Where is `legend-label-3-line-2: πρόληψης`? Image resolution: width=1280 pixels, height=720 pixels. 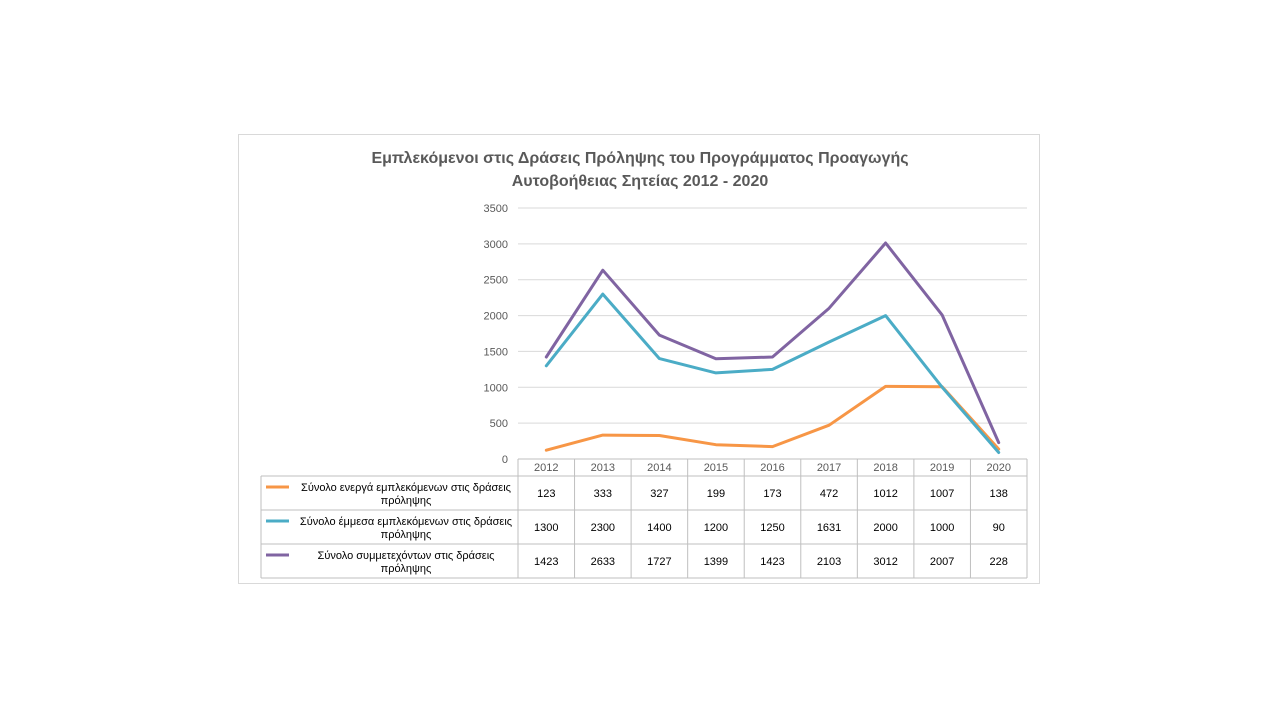
legend-label-3-line-2: πρόληψης is located at coordinates (406, 569).